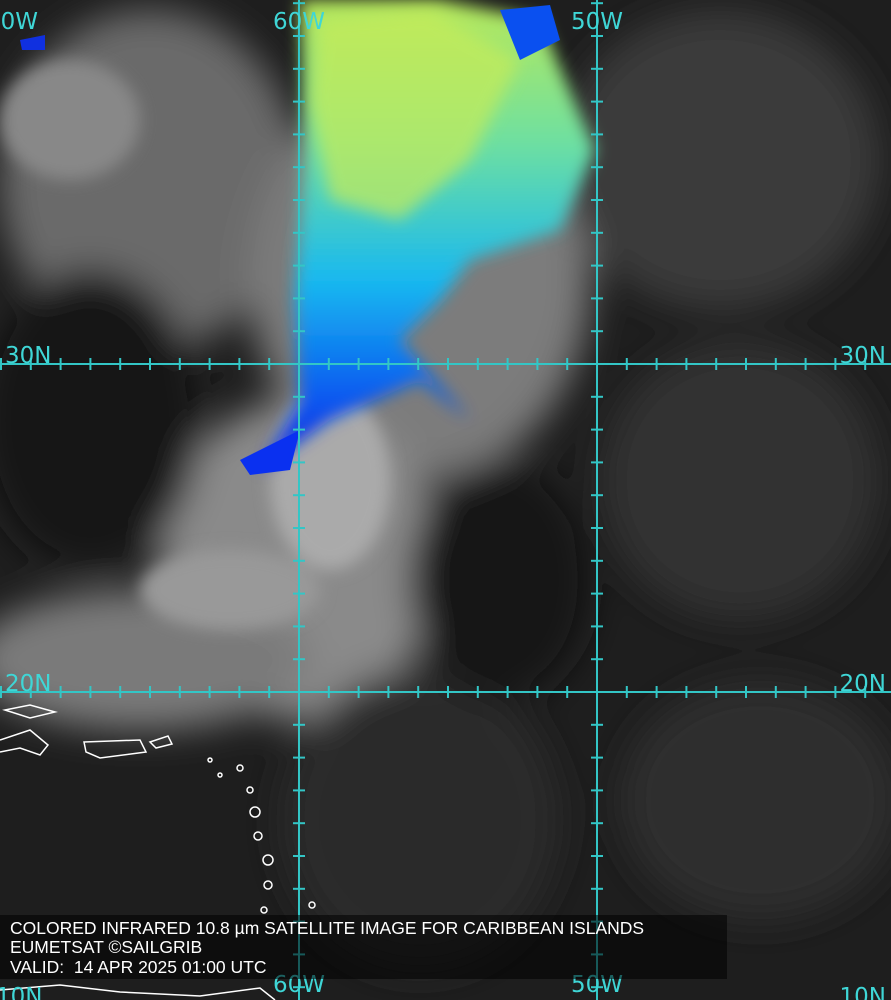  What do you see at coordinates (138, 967) in the screenshot?
I see `caption-line: VALID: 14 APR 2025 01:00 UTC` at bounding box center [138, 967].